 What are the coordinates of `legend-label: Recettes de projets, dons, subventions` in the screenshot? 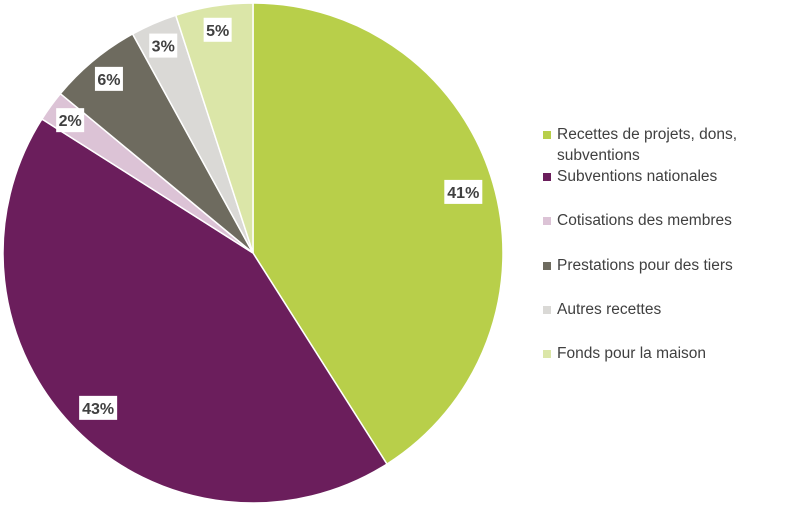 It's located at (647, 145).